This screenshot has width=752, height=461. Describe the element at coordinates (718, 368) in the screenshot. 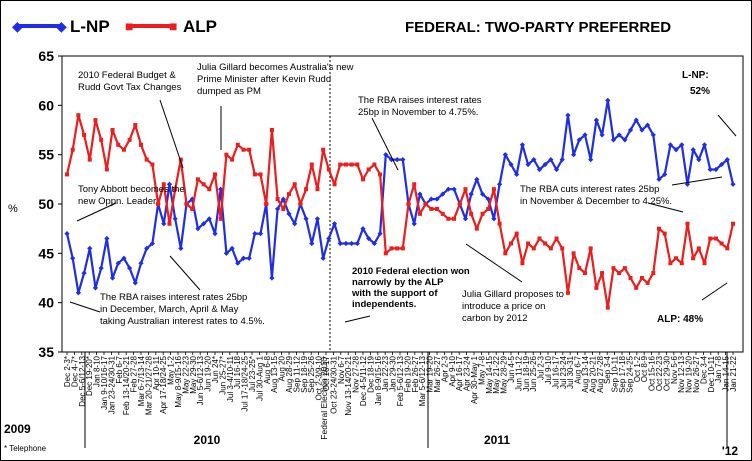

I see `x-tick-label: Jan 7-8` at that location.